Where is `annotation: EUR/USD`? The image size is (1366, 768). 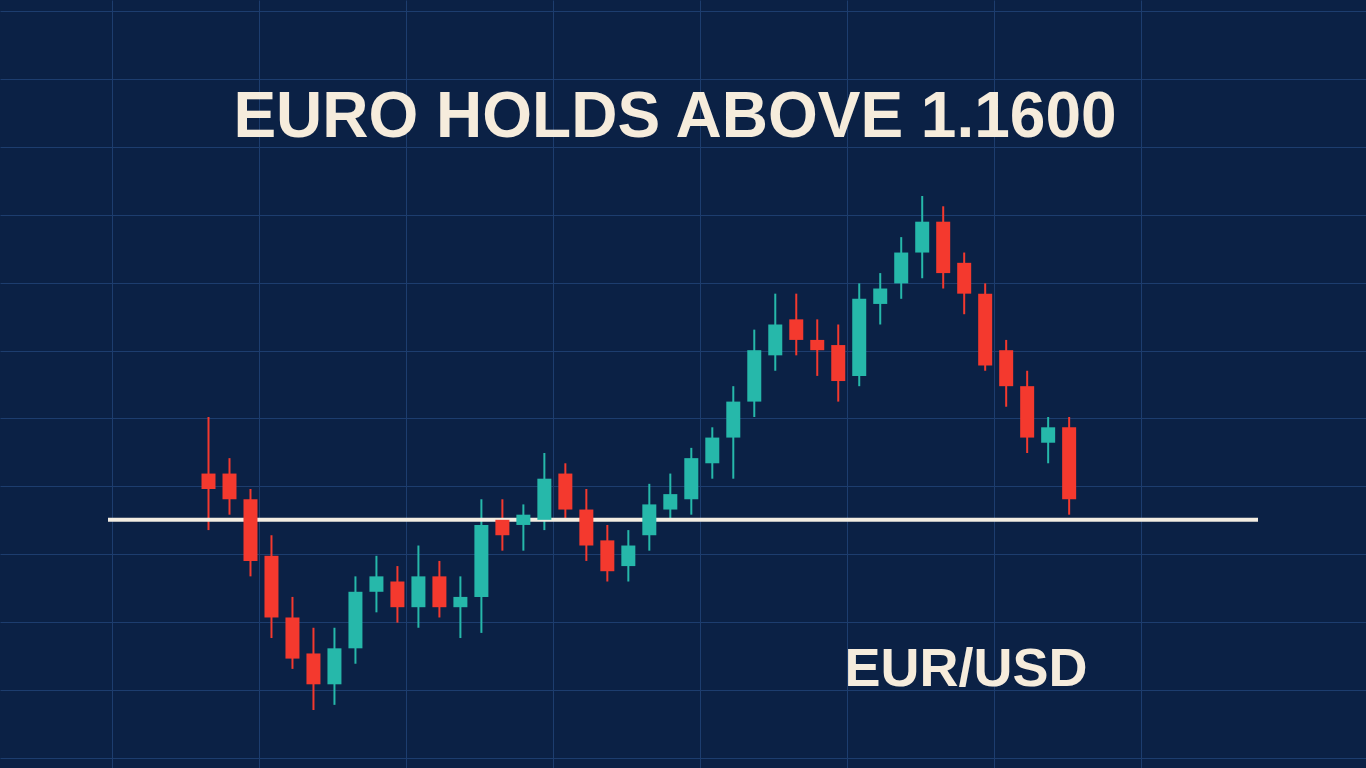
annotation: EUR/USD is located at coordinates (966, 667).